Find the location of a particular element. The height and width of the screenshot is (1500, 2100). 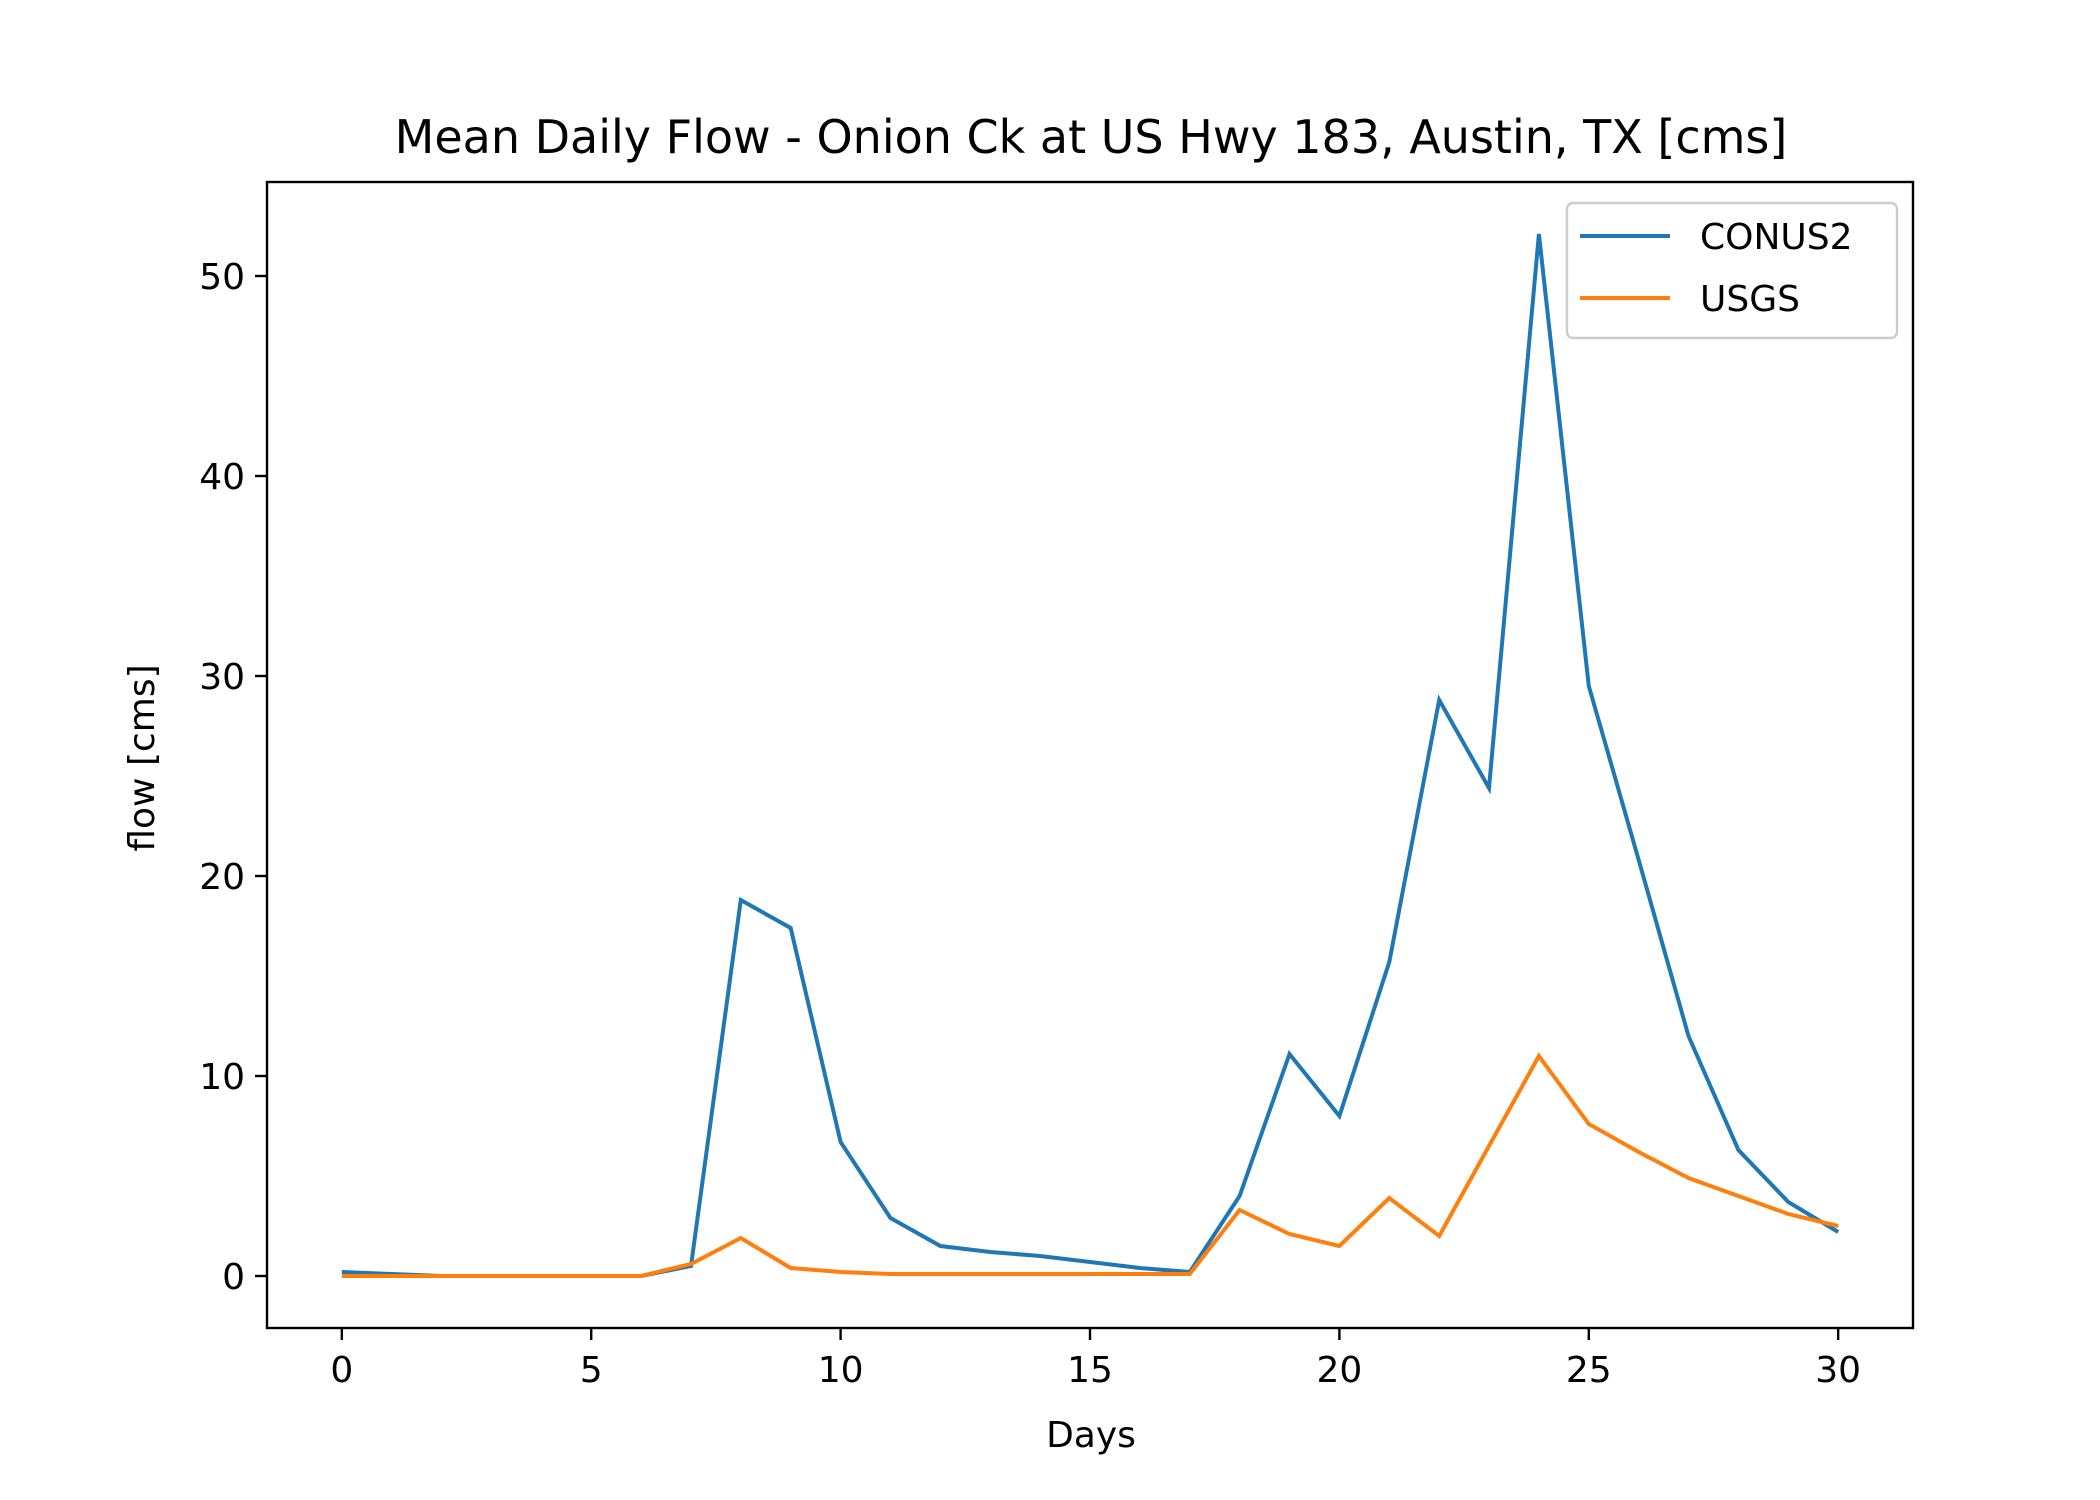

y-tick-label: 40 is located at coordinates (222, 477).